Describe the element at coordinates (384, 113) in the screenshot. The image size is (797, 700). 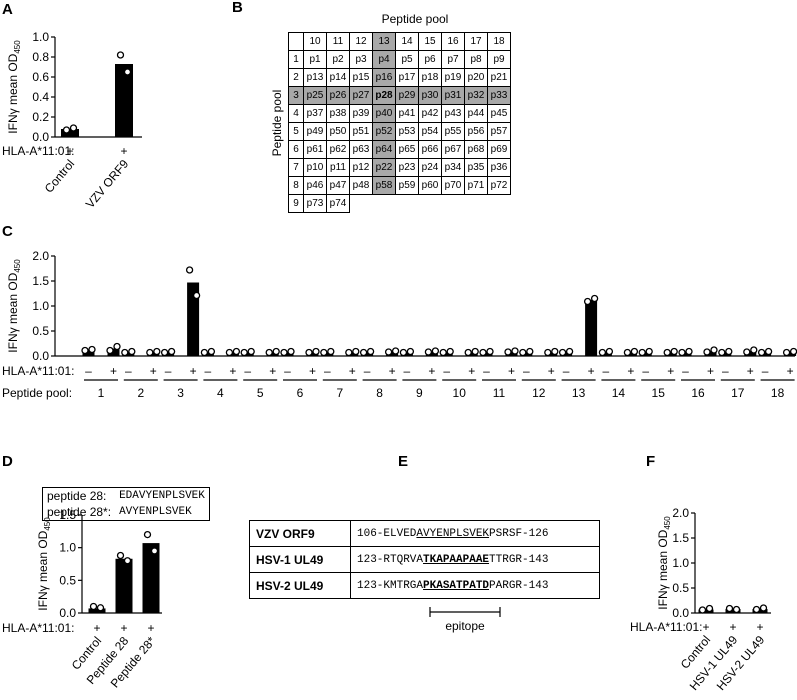
I see `pool-cell: p40` at that location.